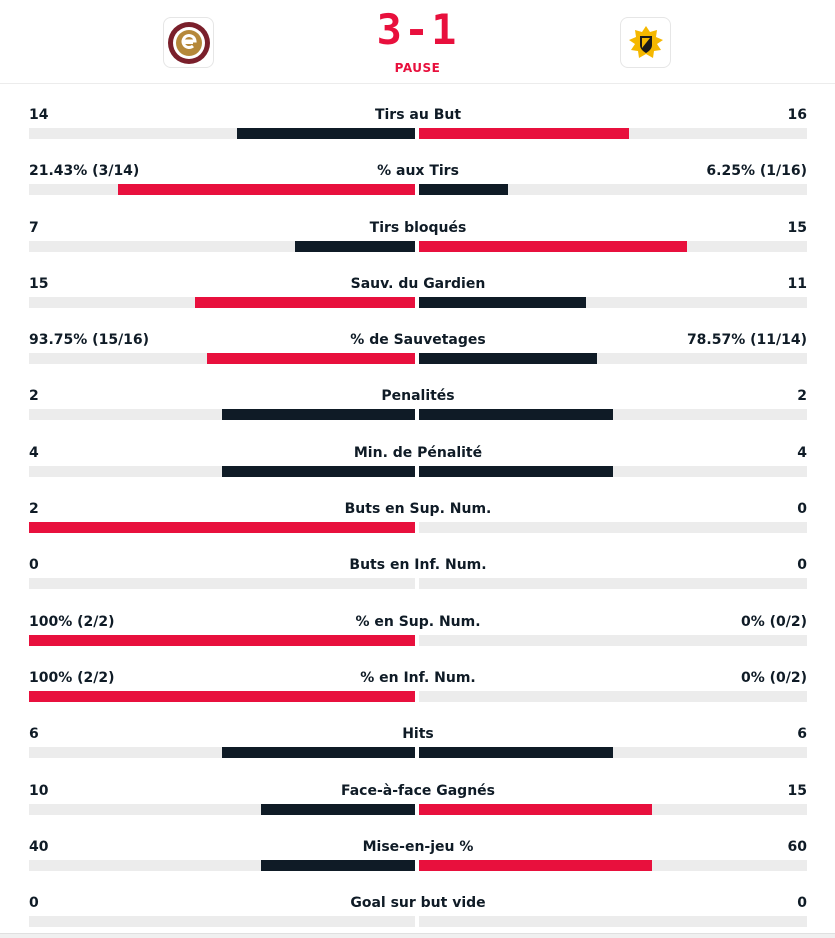 The width and height of the screenshot is (835, 938). Describe the element at coordinates (39, 283) in the screenshot. I see `home-stat-value: 15` at that location.